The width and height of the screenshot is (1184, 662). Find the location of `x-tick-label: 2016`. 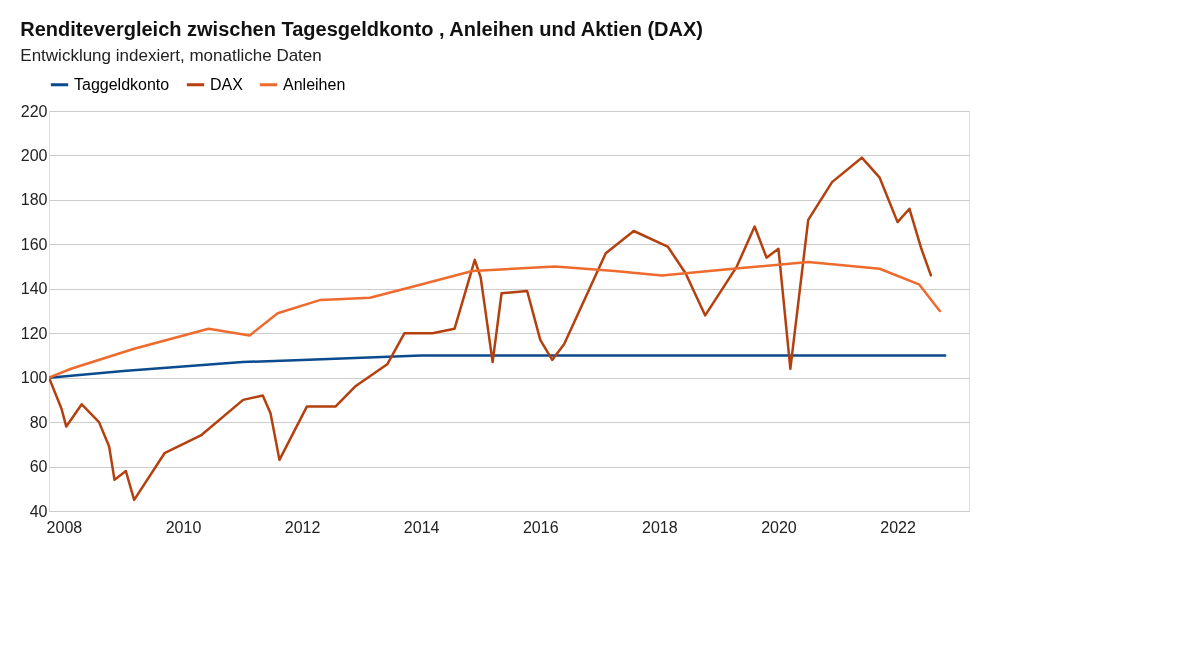

x-tick-label: 2016 is located at coordinates (540, 527).